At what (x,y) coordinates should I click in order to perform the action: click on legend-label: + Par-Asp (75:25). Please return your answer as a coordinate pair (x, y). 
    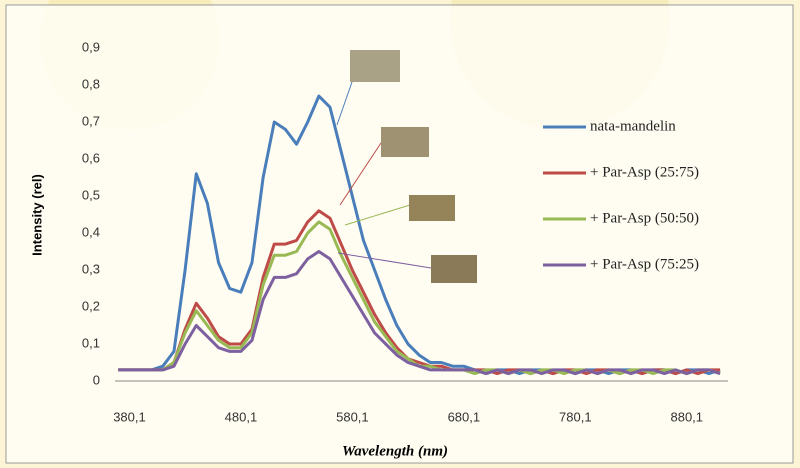
    Looking at the image, I should click on (644, 264).